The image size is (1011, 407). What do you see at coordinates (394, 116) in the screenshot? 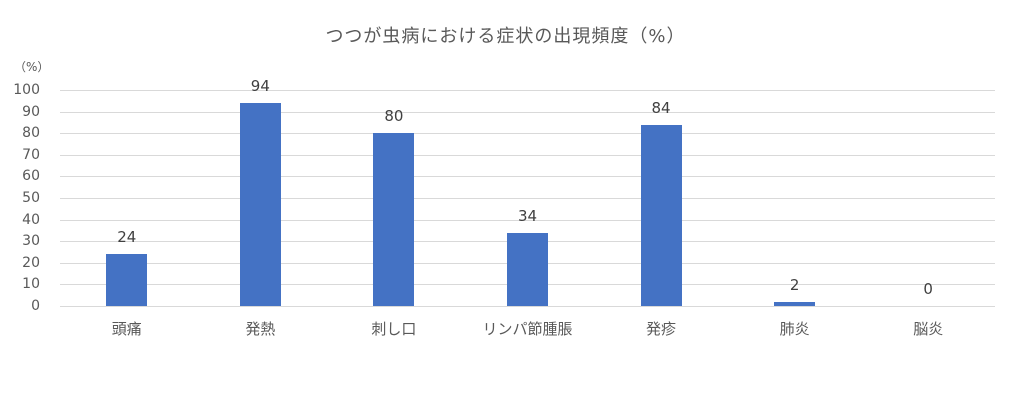
I see `data-label: 80` at bounding box center [394, 116].